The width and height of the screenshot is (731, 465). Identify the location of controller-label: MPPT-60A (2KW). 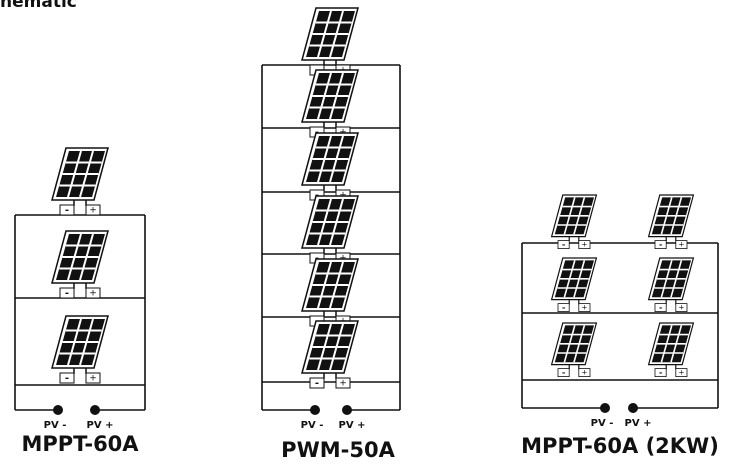
(620, 446).